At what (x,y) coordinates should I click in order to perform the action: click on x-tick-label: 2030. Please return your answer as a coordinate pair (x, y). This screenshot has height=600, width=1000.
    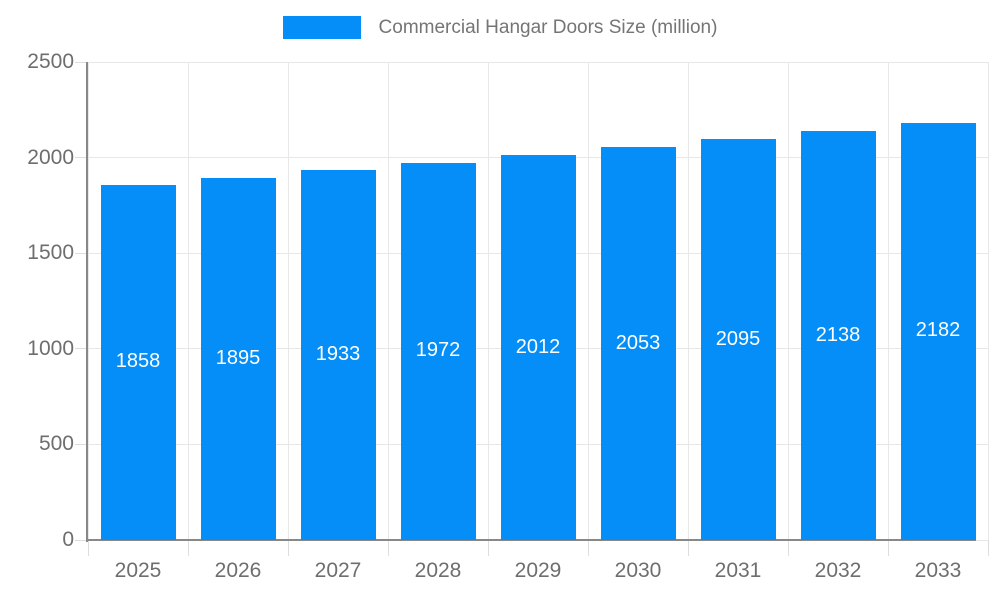
    Looking at the image, I should click on (638, 570).